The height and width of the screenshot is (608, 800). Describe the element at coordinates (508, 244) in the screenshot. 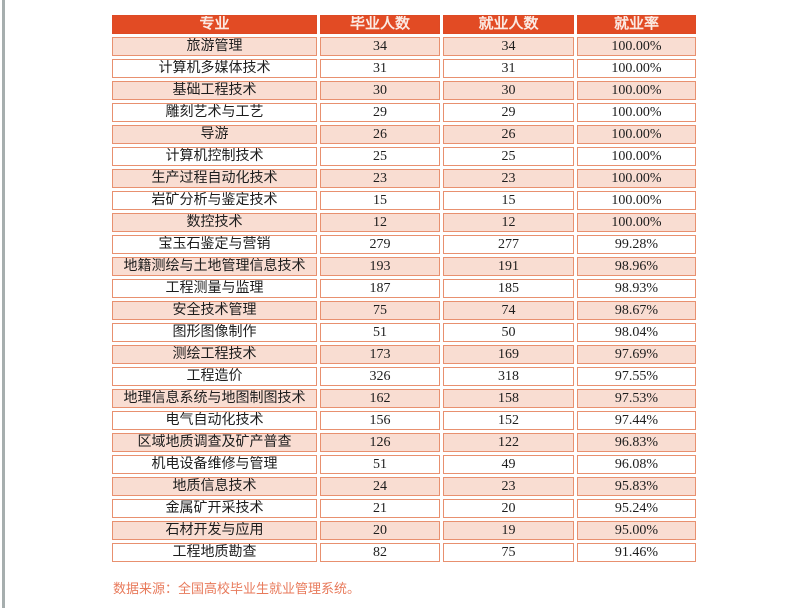

I see `cell-employed: 277` at that location.